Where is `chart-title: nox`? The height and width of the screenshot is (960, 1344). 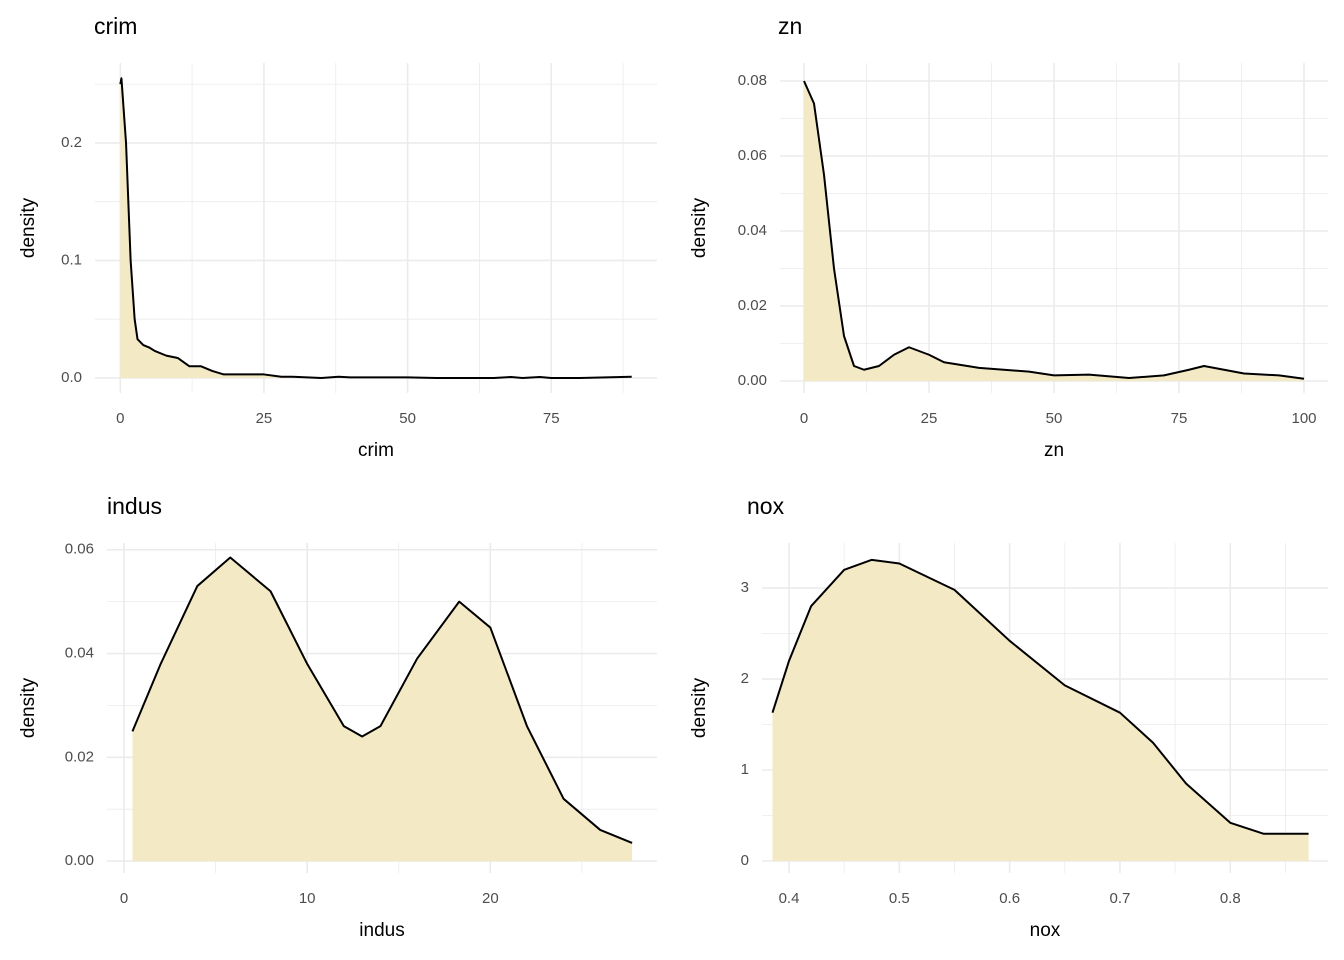
chart-title: nox is located at coordinates (766, 506).